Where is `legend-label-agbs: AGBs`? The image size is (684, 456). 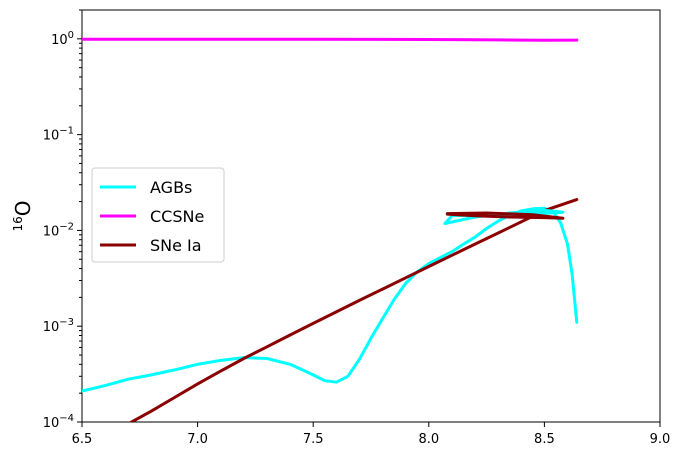
legend-label-agbs: AGBs is located at coordinates (171, 187).